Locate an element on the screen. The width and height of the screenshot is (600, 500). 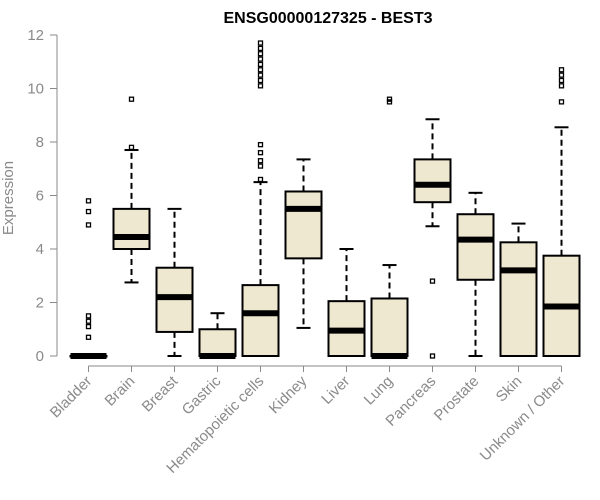
y-tick-label: 6 is located at coordinates (40, 196).